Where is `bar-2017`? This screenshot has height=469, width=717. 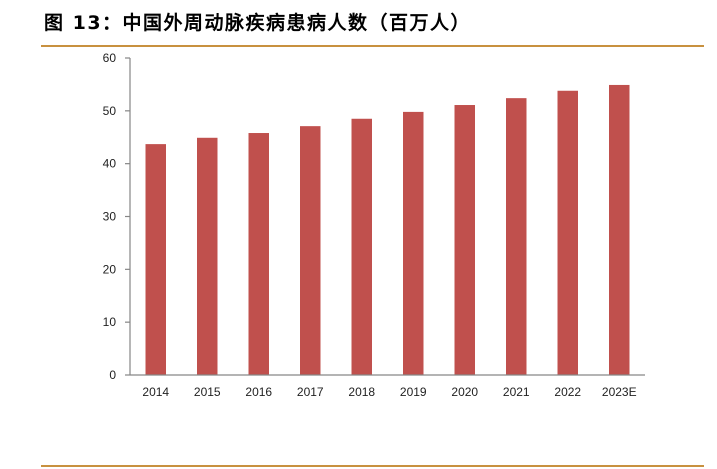 bar-2017 is located at coordinates (310, 250).